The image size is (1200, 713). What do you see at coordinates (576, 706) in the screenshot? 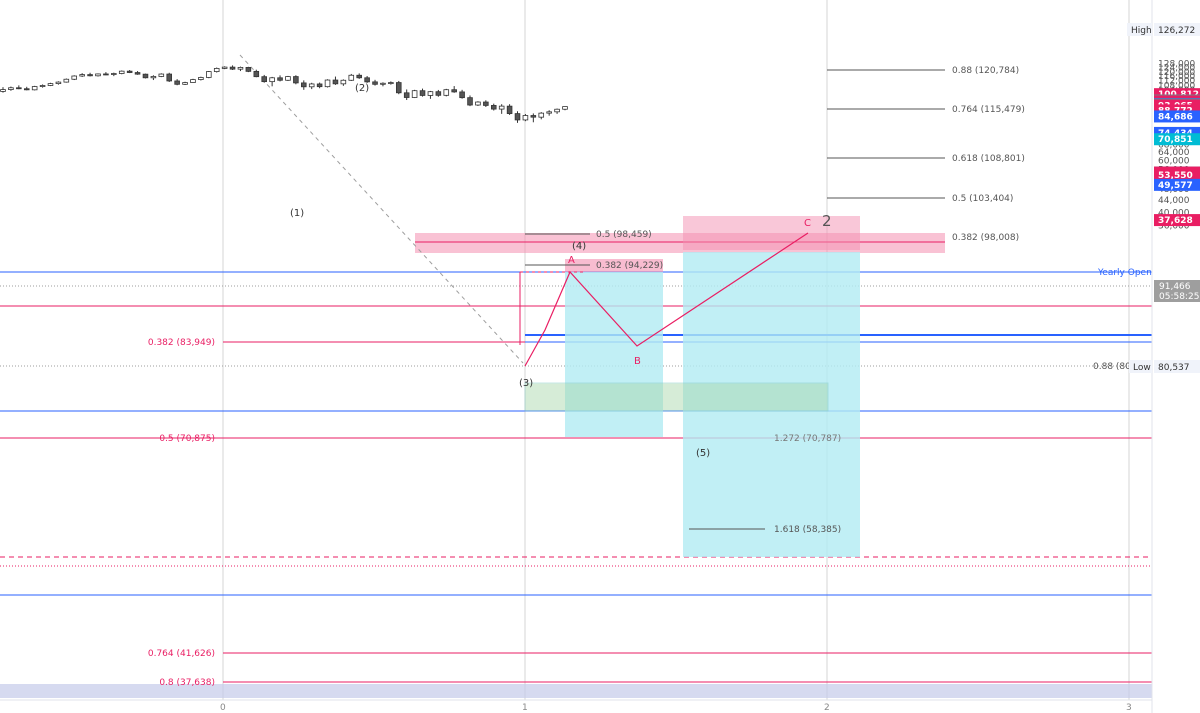
I see `x-axis: 0 1 2 3` at bounding box center [576, 706].